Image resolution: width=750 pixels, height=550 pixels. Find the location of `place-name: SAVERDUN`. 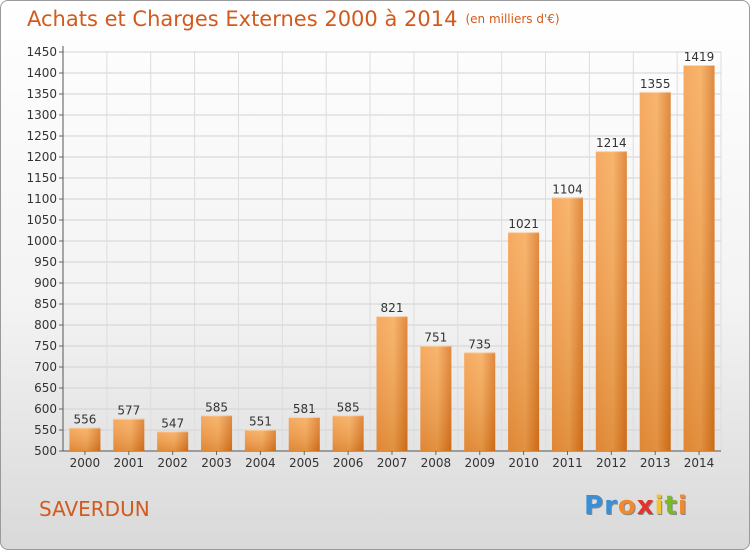

place-name: SAVERDUN is located at coordinates (94, 509).